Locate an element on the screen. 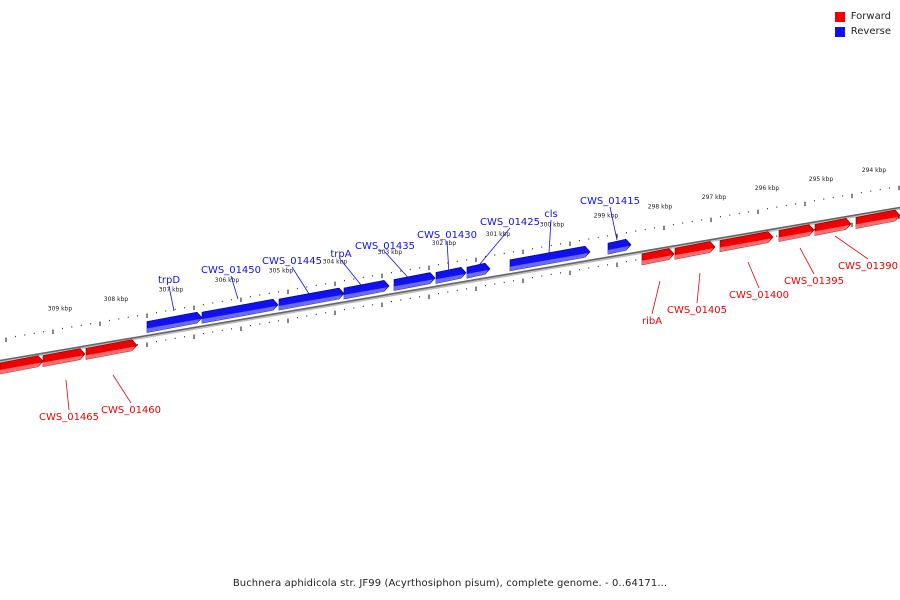 This screenshot has height=600, width=900. gene-label: CWS_01390 is located at coordinates (868, 266).